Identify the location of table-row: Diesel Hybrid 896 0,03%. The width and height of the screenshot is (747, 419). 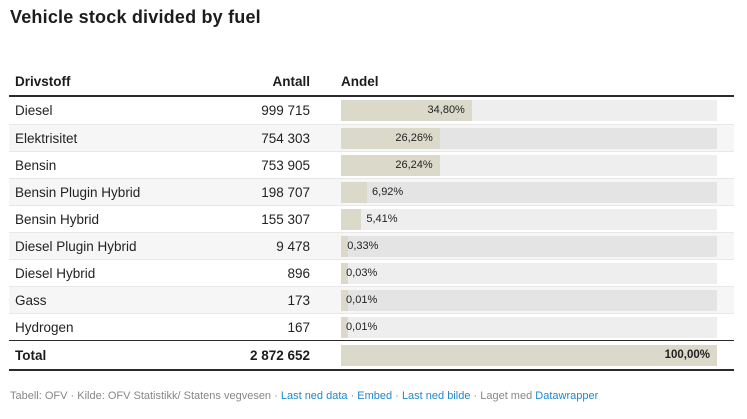
(371, 272).